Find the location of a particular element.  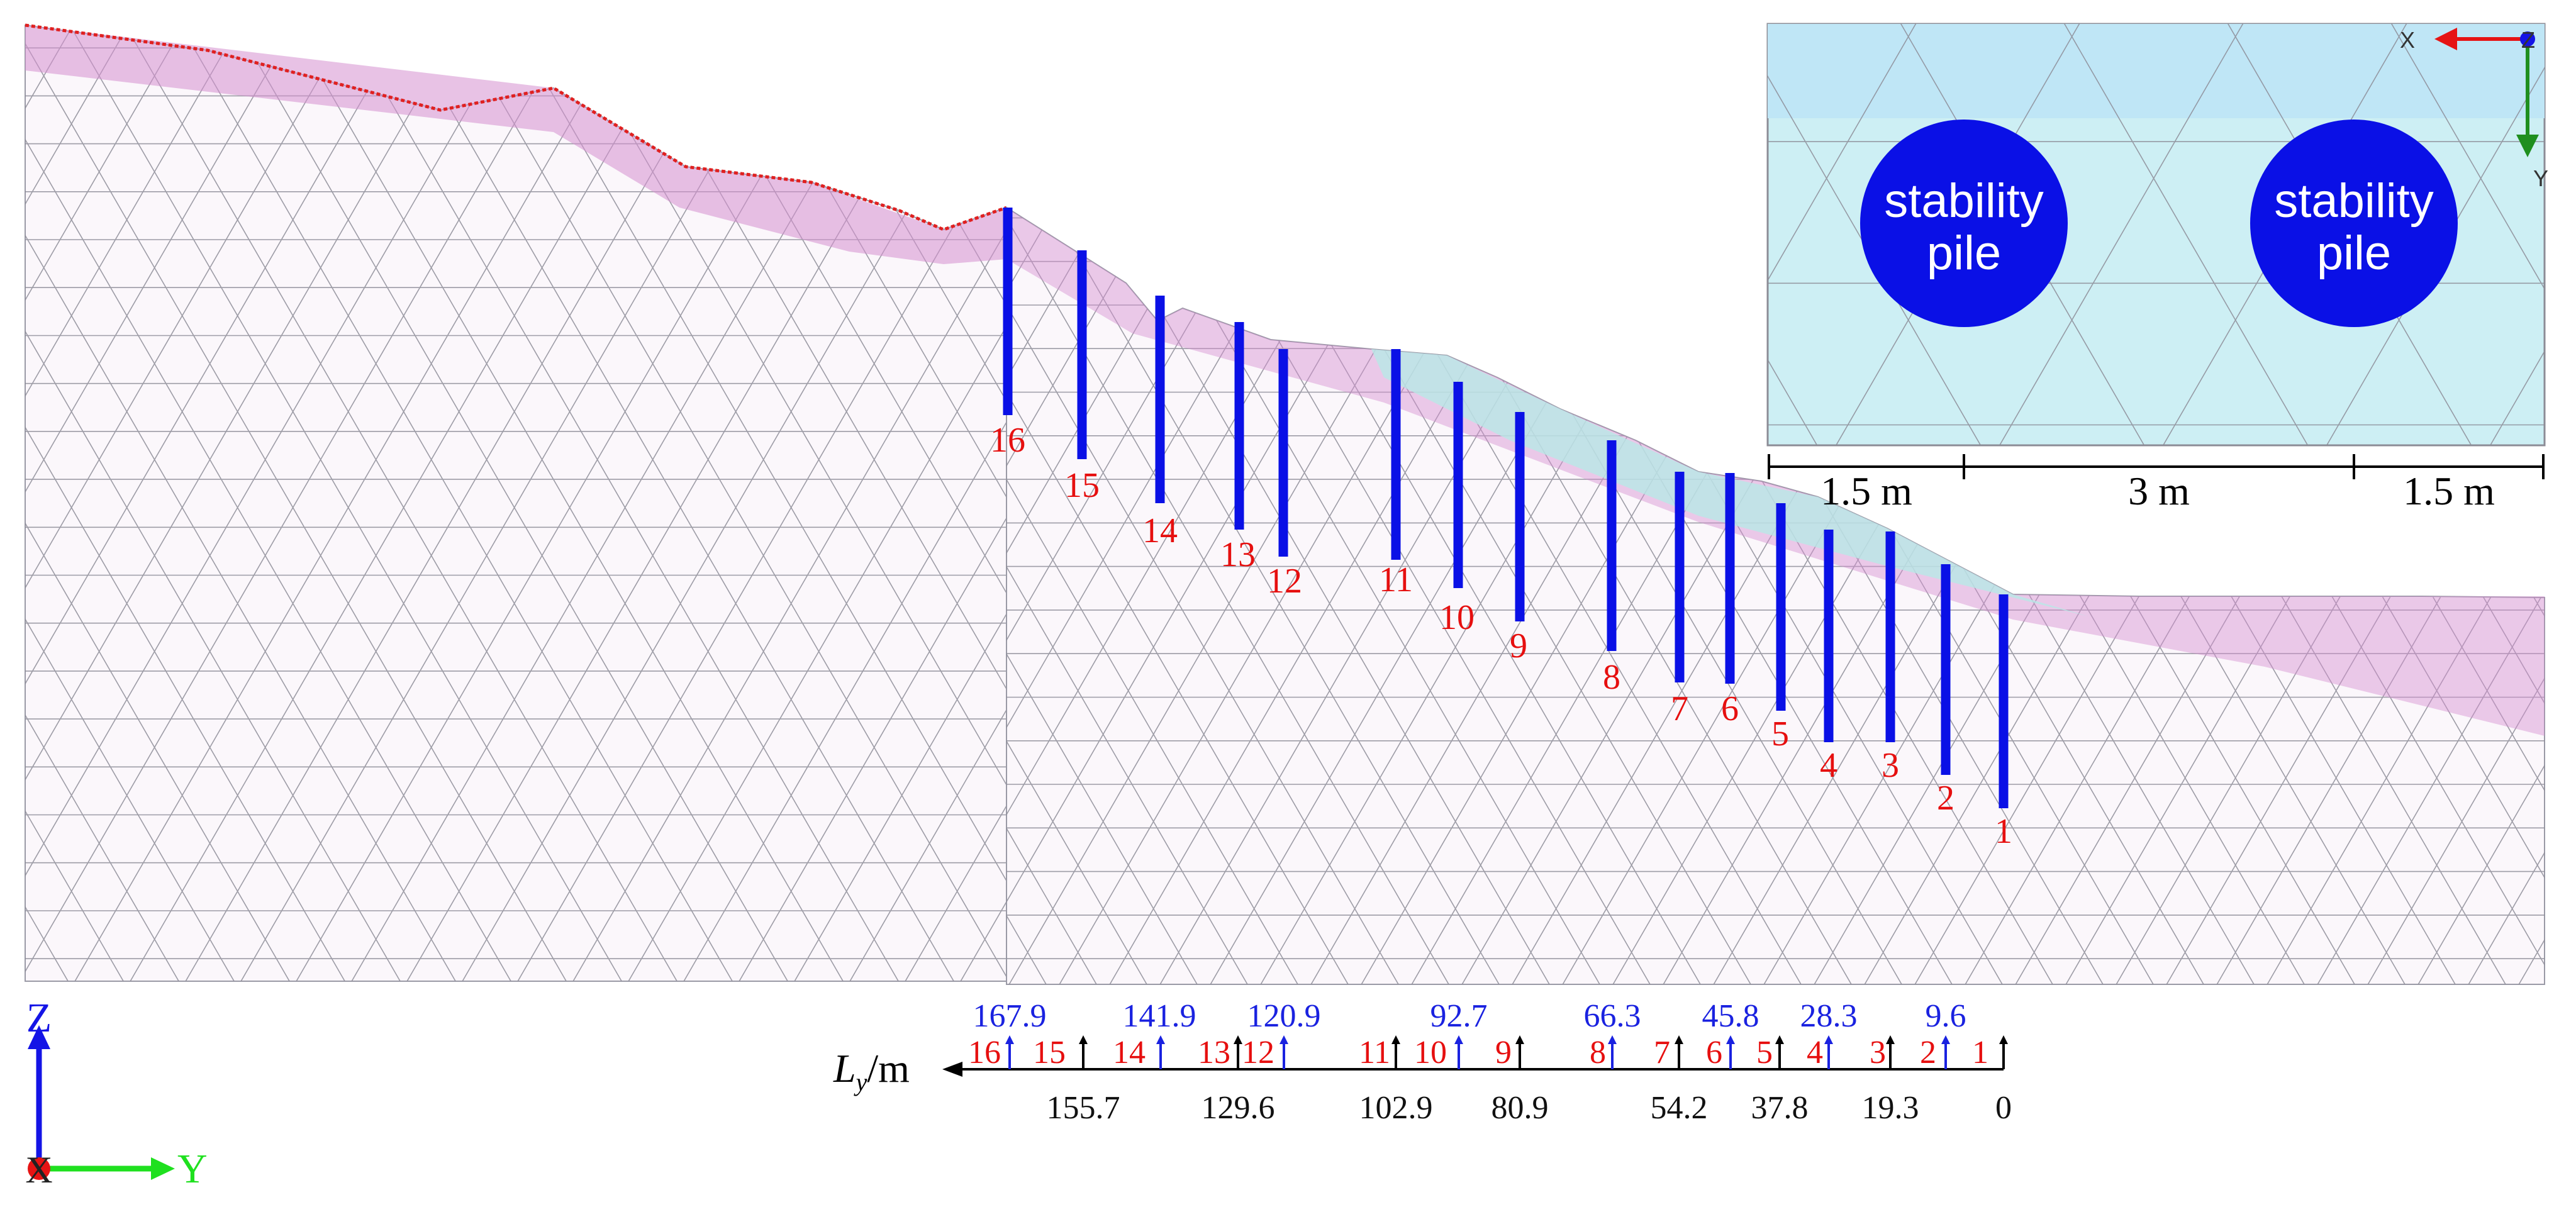

ly-label-main: L is located at coordinates (844, 1068).